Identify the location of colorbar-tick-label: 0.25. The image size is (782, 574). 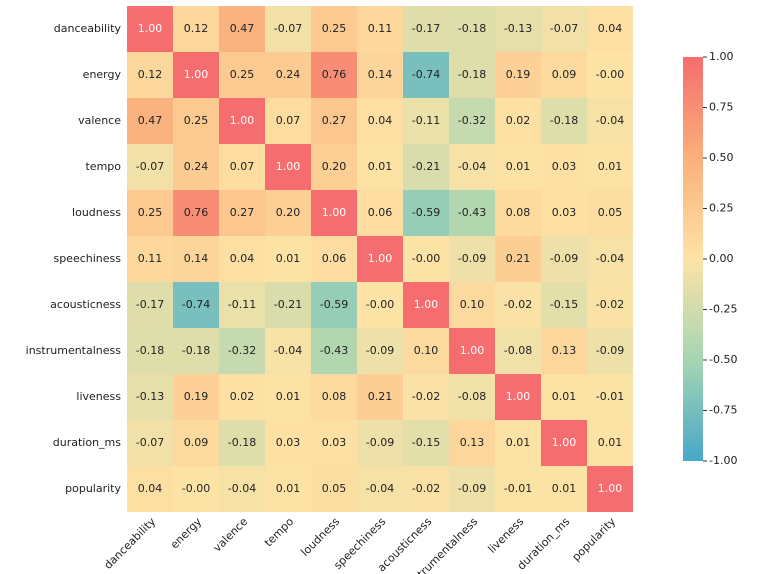
(721, 208).